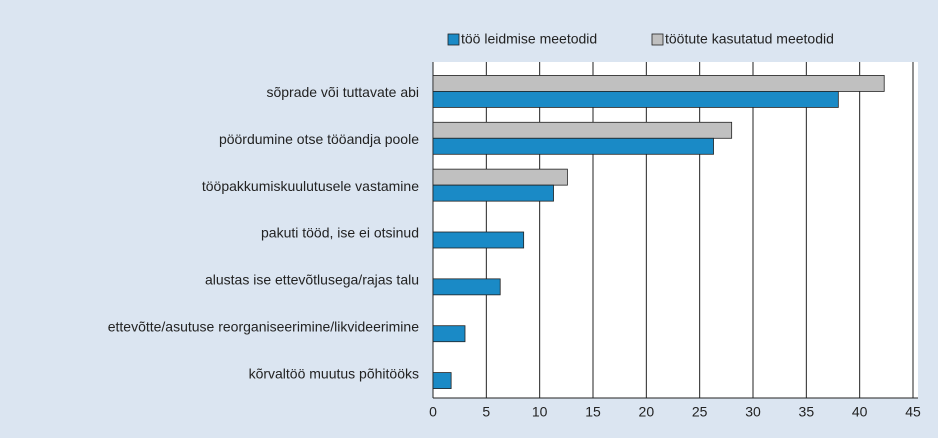 The height and width of the screenshot is (438, 938). Describe the element at coordinates (319, 139) in the screenshot. I see `y-tick-label: pöördumine otse tööandja poole` at that location.